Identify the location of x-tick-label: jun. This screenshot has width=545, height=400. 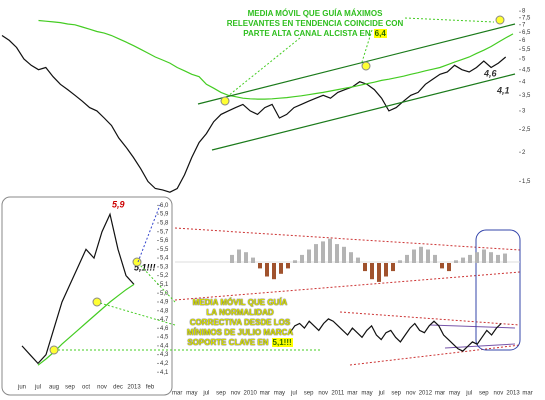
(21, 388).